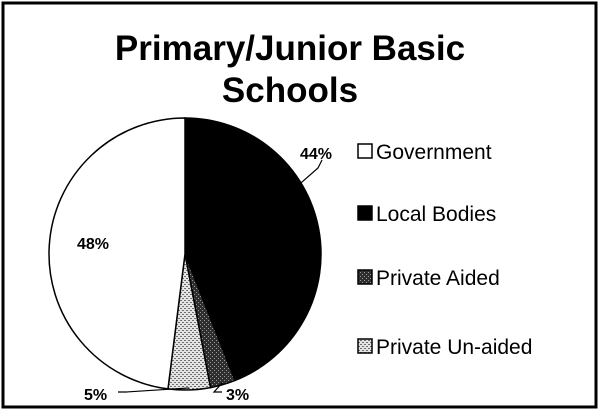 Image resolution: width=600 pixels, height=411 pixels. What do you see at coordinates (365, 213) in the screenshot?
I see `legend-swatch-local-bodies` at bounding box center [365, 213].